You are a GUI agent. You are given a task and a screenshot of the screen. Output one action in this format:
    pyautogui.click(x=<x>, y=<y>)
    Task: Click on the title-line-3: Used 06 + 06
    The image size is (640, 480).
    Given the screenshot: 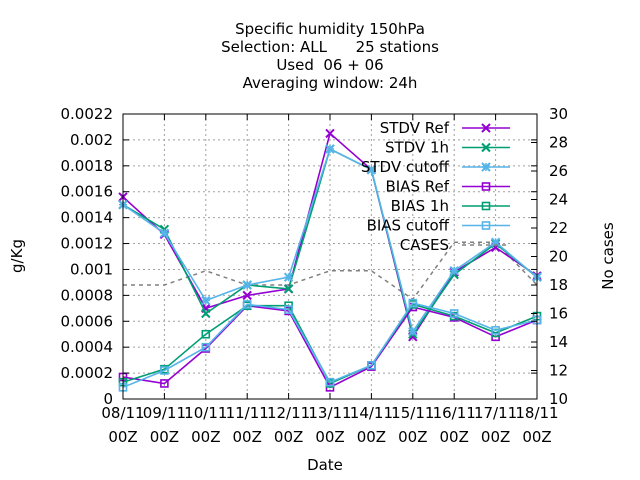 What is the action you would take?
    pyautogui.click(x=329, y=65)
    